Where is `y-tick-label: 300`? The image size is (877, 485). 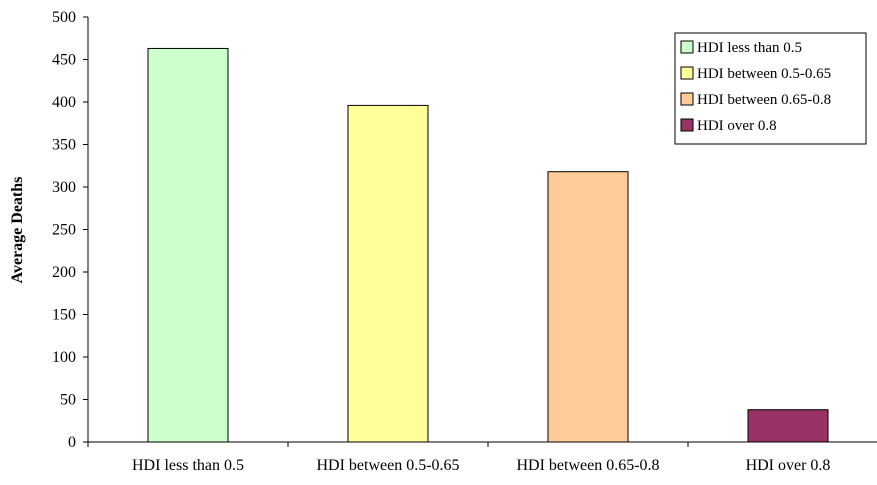
y-tick-label: 300 is located at coordinates (64, 187).